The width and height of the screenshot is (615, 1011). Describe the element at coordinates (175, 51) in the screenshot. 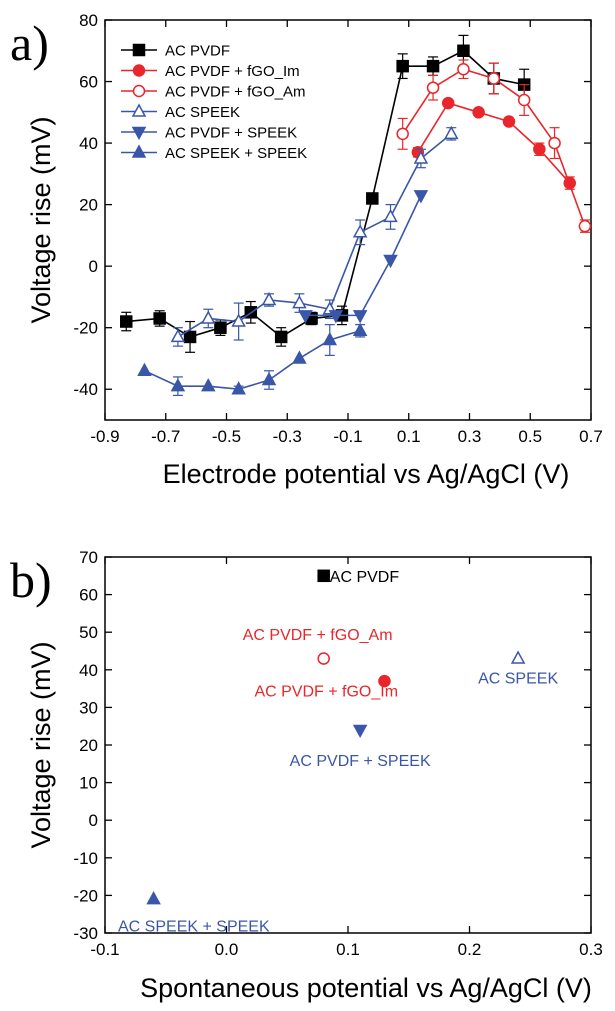

I see `legend-entry: AC PVDF` at that location.